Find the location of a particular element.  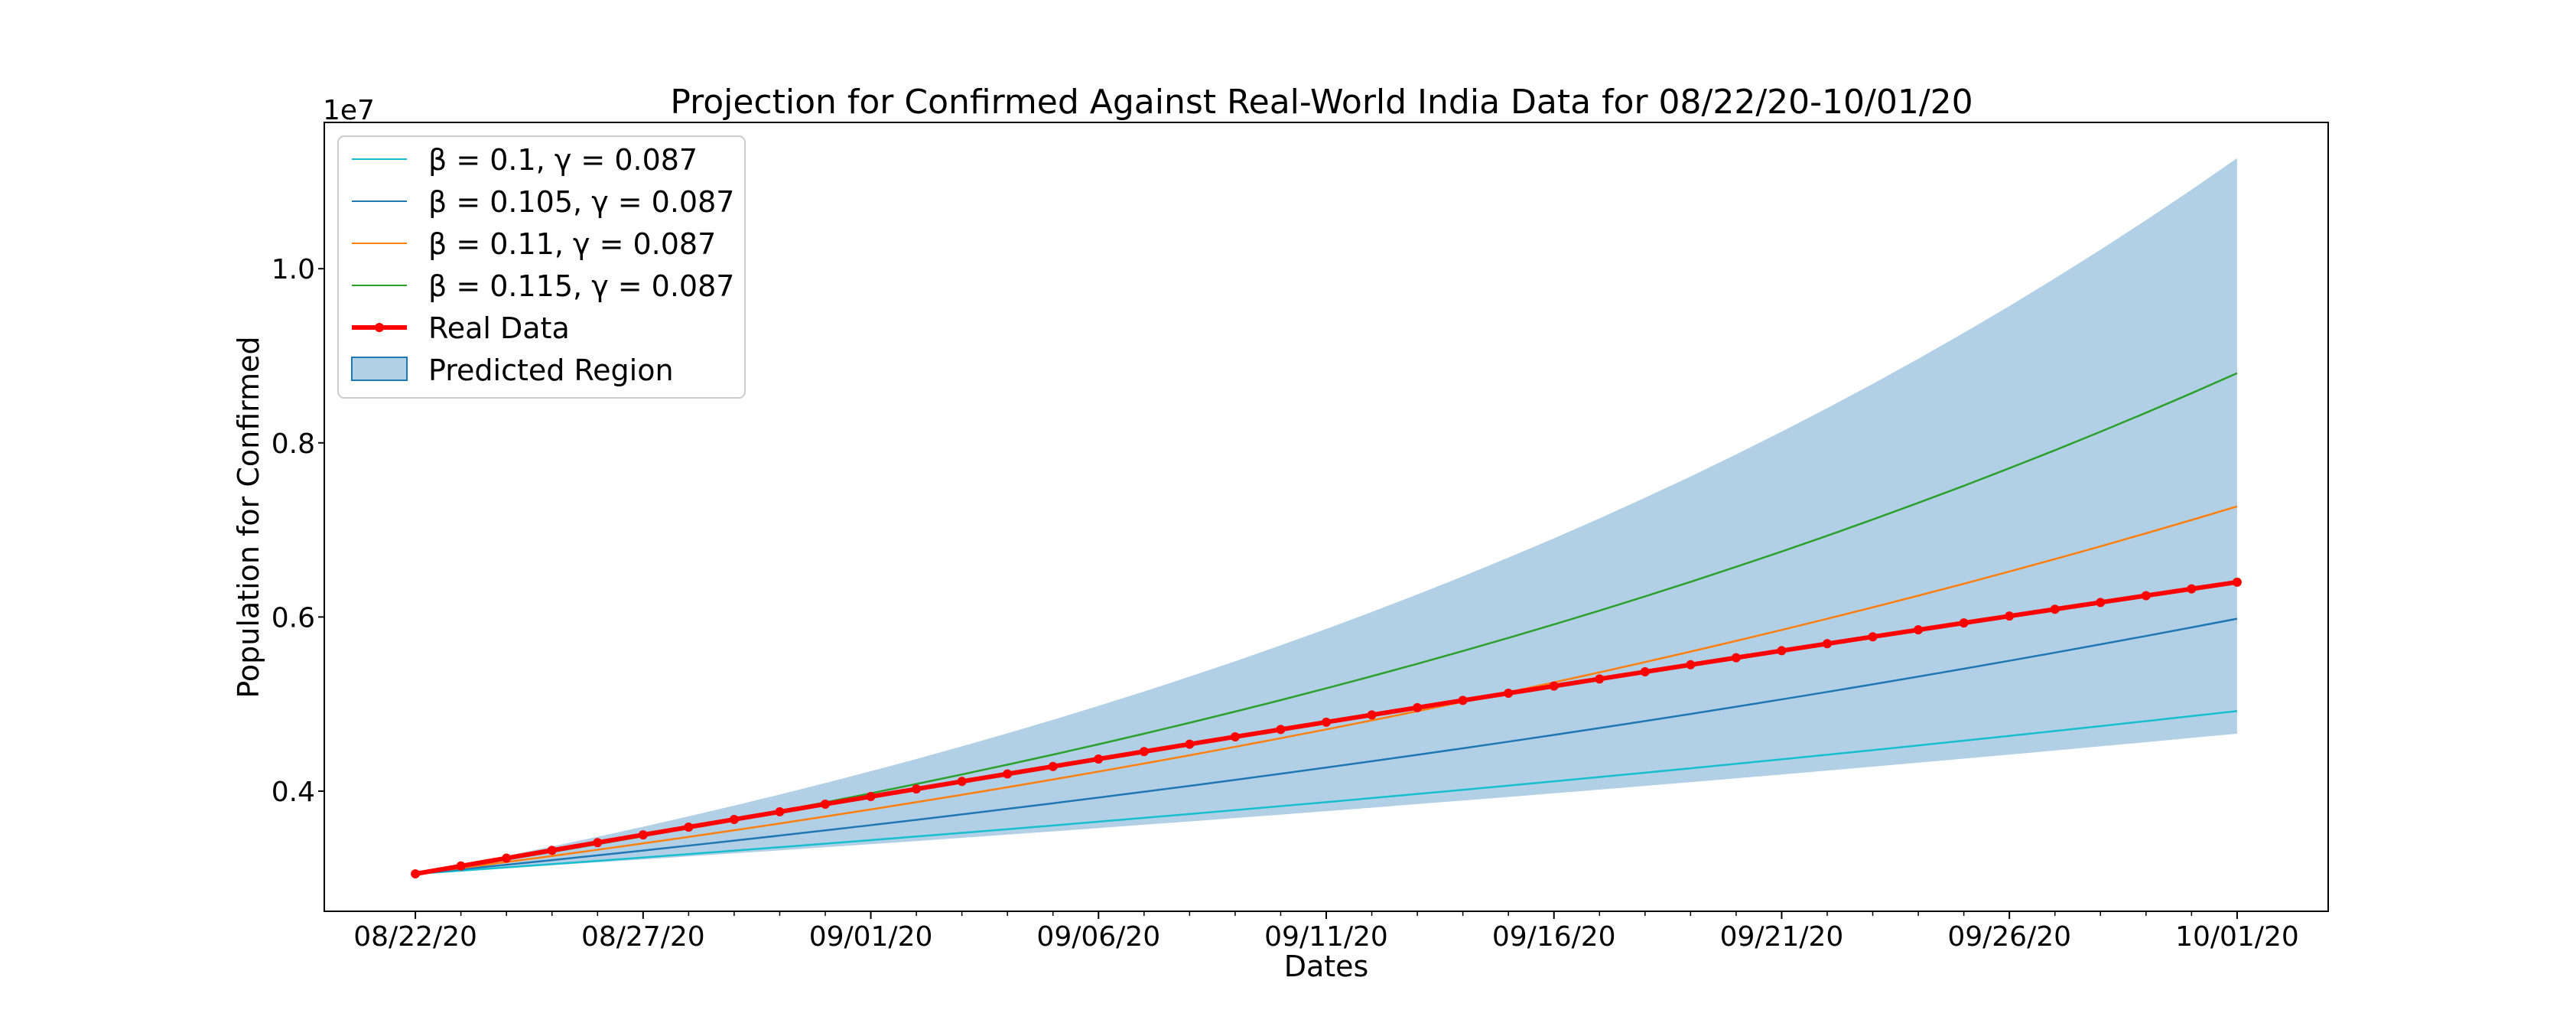

y-axis-label: Population for Confirmed is located at coordinates (248, 517).